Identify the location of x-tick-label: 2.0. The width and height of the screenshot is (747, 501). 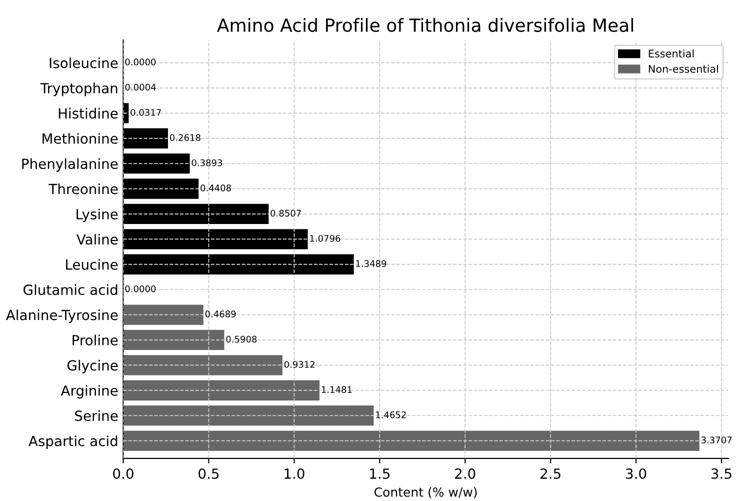
(465, 473).